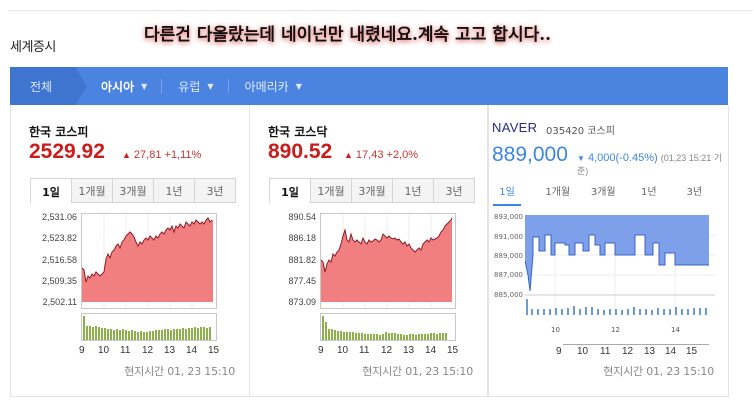  I want to click on down-arrow-icon: ▼, so click(581, 158).